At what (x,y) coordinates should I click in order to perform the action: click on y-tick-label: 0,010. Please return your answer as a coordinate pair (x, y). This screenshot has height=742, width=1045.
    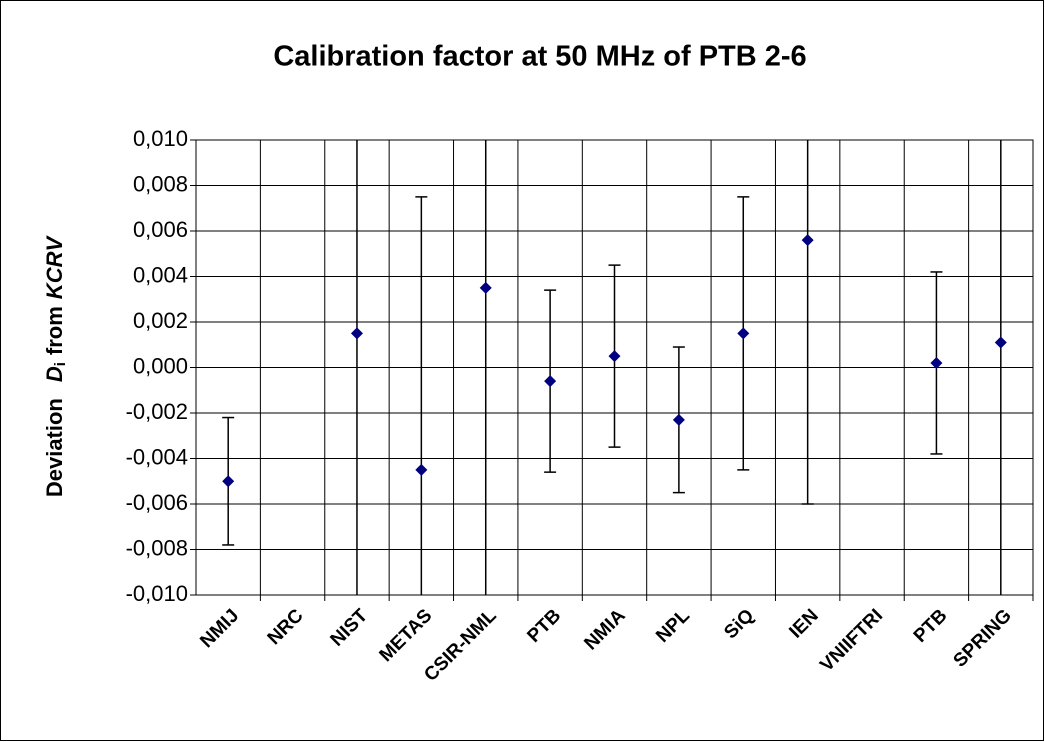
    Looking at the image, I should click on (160, 138).